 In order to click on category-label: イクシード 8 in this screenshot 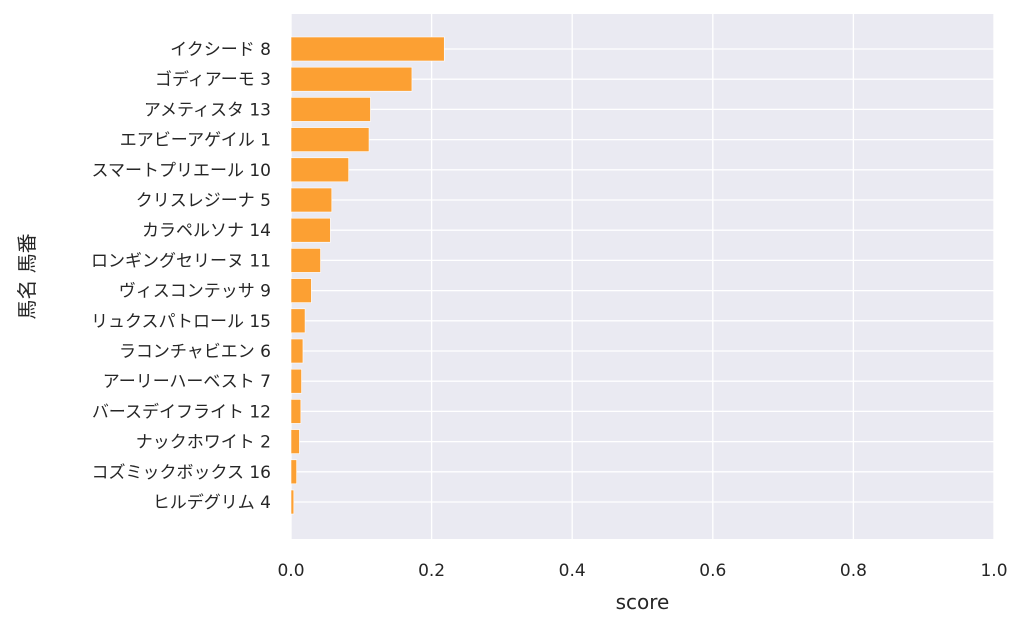, I will do `click(220, 50)`.